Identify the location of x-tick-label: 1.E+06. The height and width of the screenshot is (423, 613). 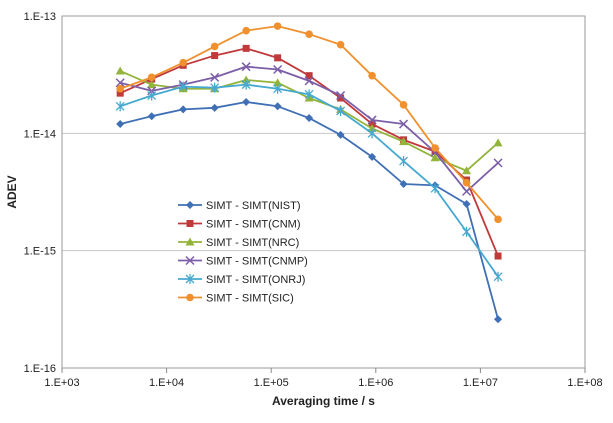
(375, 383).